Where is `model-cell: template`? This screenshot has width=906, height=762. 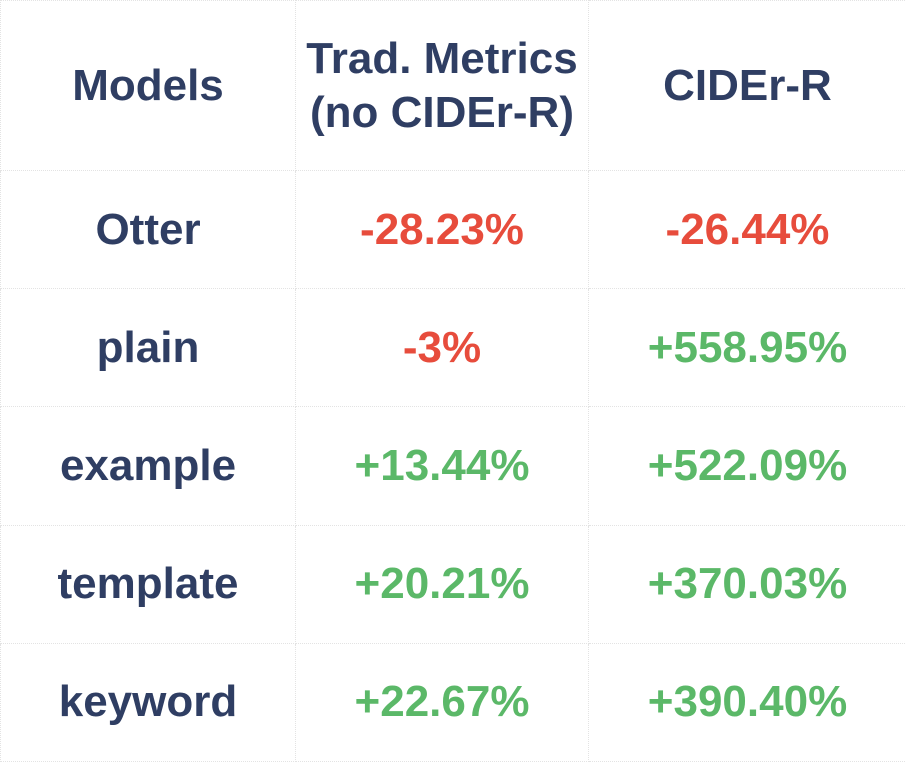 model-cell: template is located at coordinates (148, 584).